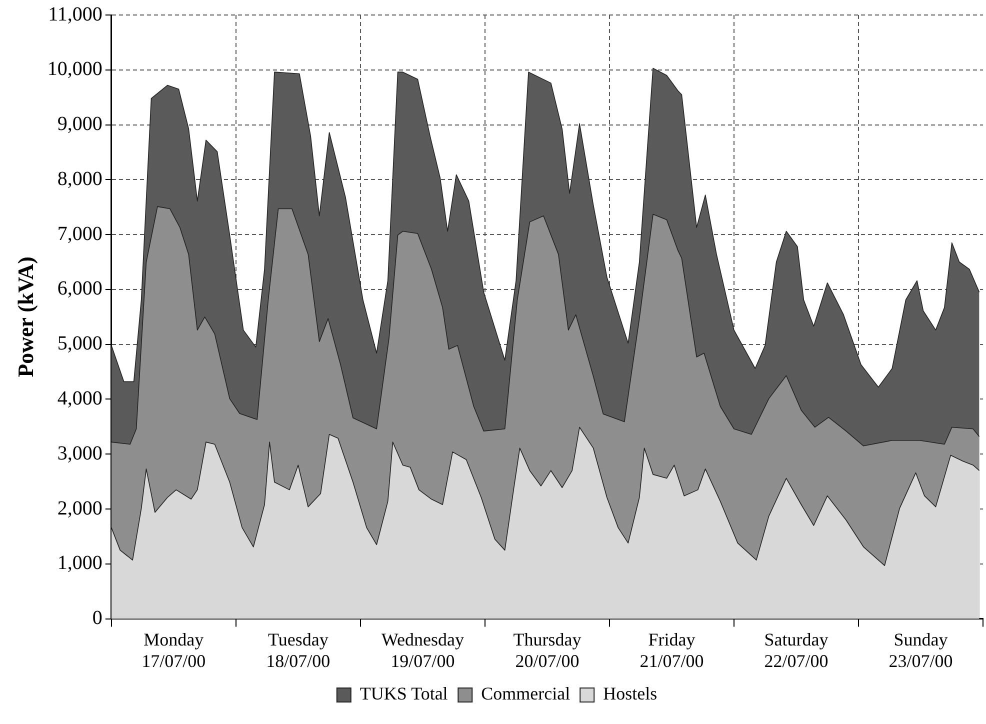  Describe the element at coordinates (75, 14) in the screenshot. I see `y-tick-label: 11,000` at that location.